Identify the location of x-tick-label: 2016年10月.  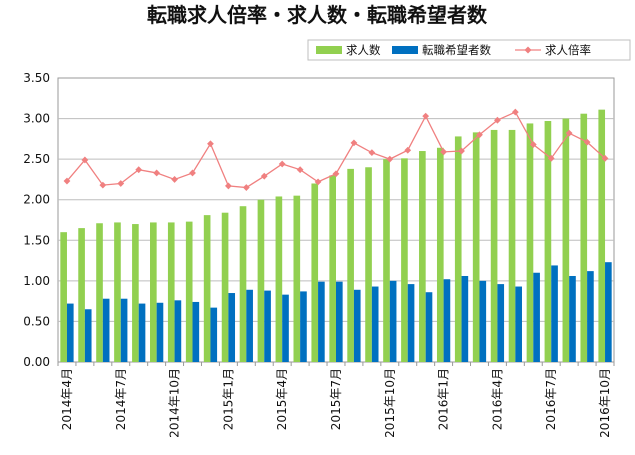
(605, 403).